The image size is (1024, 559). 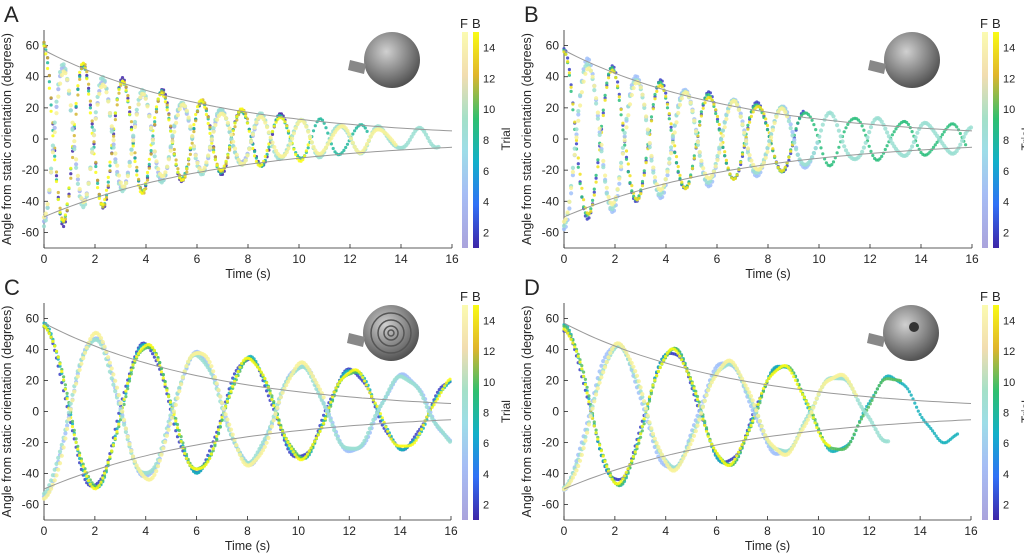 What do you see at coordinates (996, 23) in the screenshot?
I see `colorbar-B-label: B` at bounding box center [996, 23].